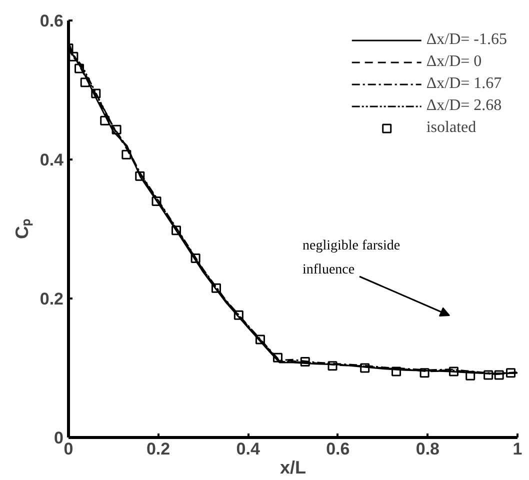 The image size is (529, 480). Describe the element at coordinates (517, 449) in the screenshot. I see `x-tick-label: 1` at that location.